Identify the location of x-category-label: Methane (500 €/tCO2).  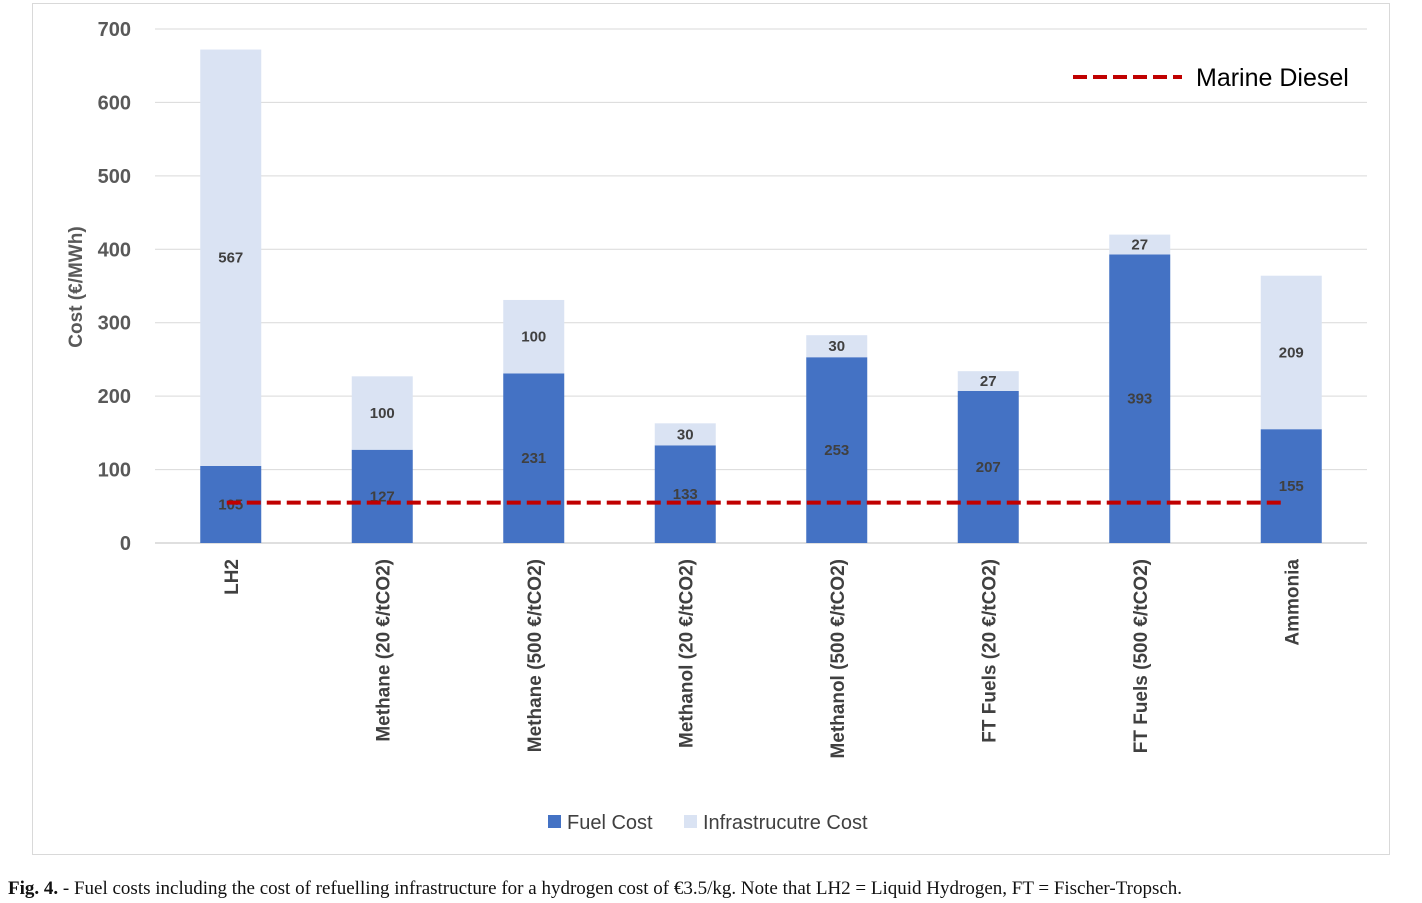
(535, 655).